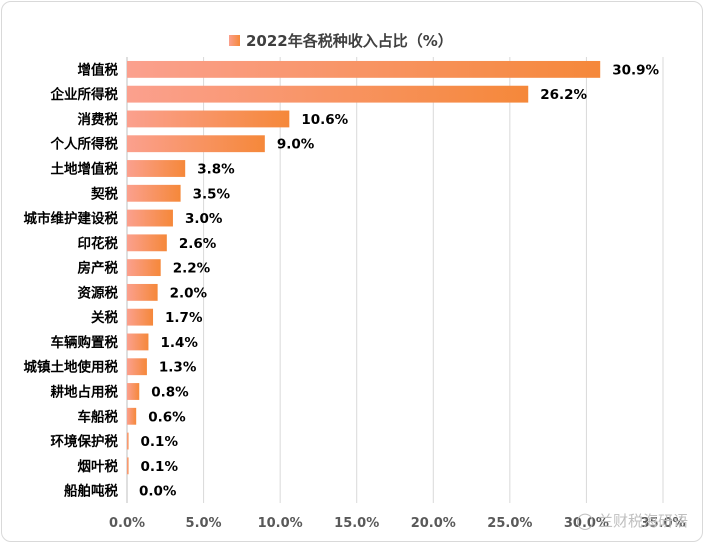 The width and height of the screenshot is (706, 545). What do you see at coordinates (98, 243) in the screenshot?
I see `category-label: 印花税` at bounding box center [98, 243].